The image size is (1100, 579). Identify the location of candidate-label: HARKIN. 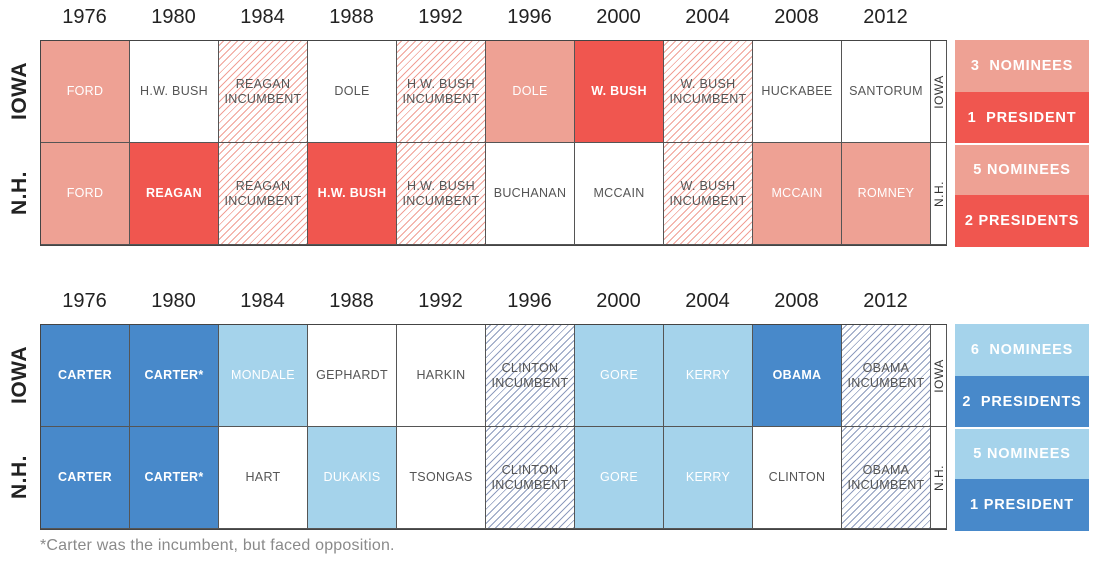
(441, 375).